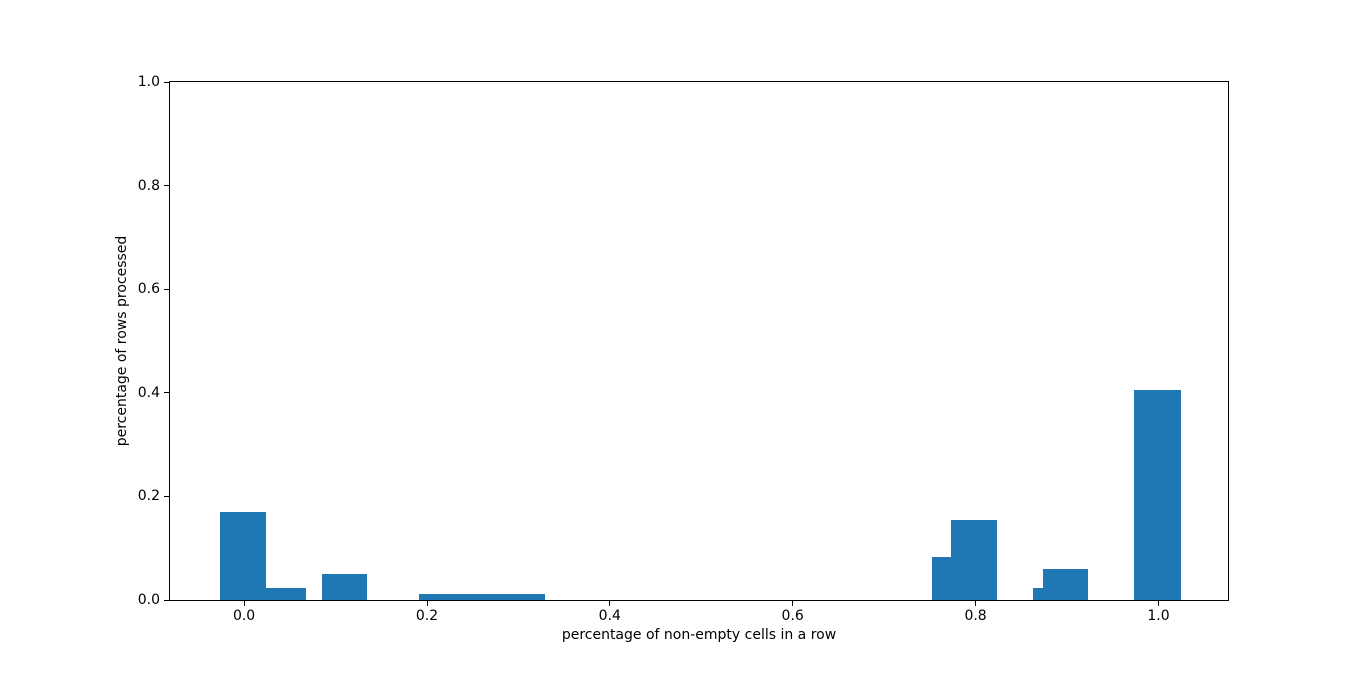  Describe the element at coordinates (427, 616) in the screenshot. I see `x-tick-label: 0.2` at that location.